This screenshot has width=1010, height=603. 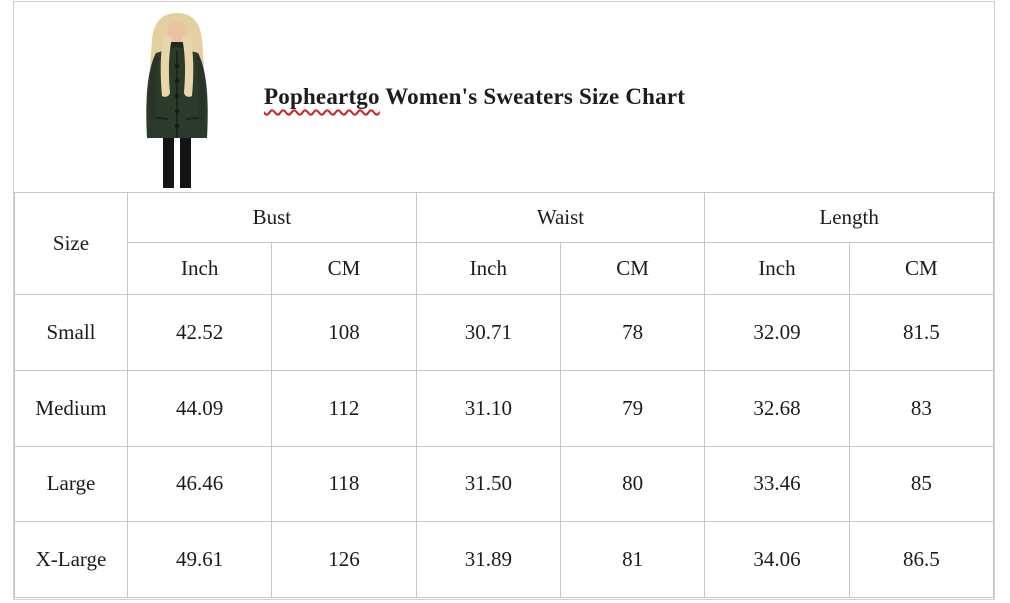 What do you see at coordinates (199, 268) in the screenshot?
I see `col-header-bust-inch: Inch` at bounding box center [199, 268].